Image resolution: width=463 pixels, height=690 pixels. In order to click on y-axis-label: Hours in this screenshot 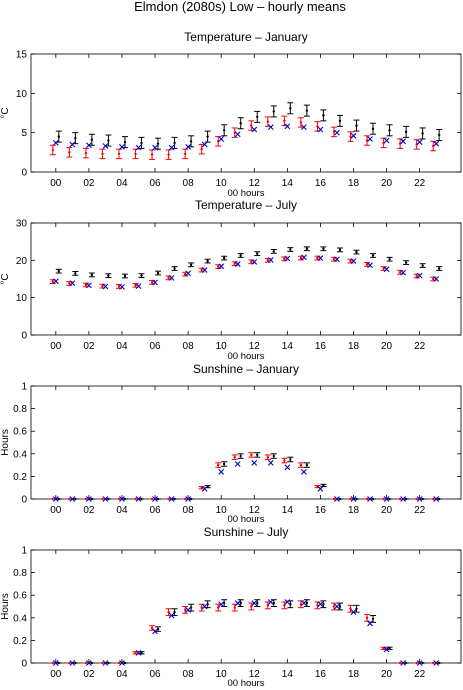, I will do `click(5, 442)`.